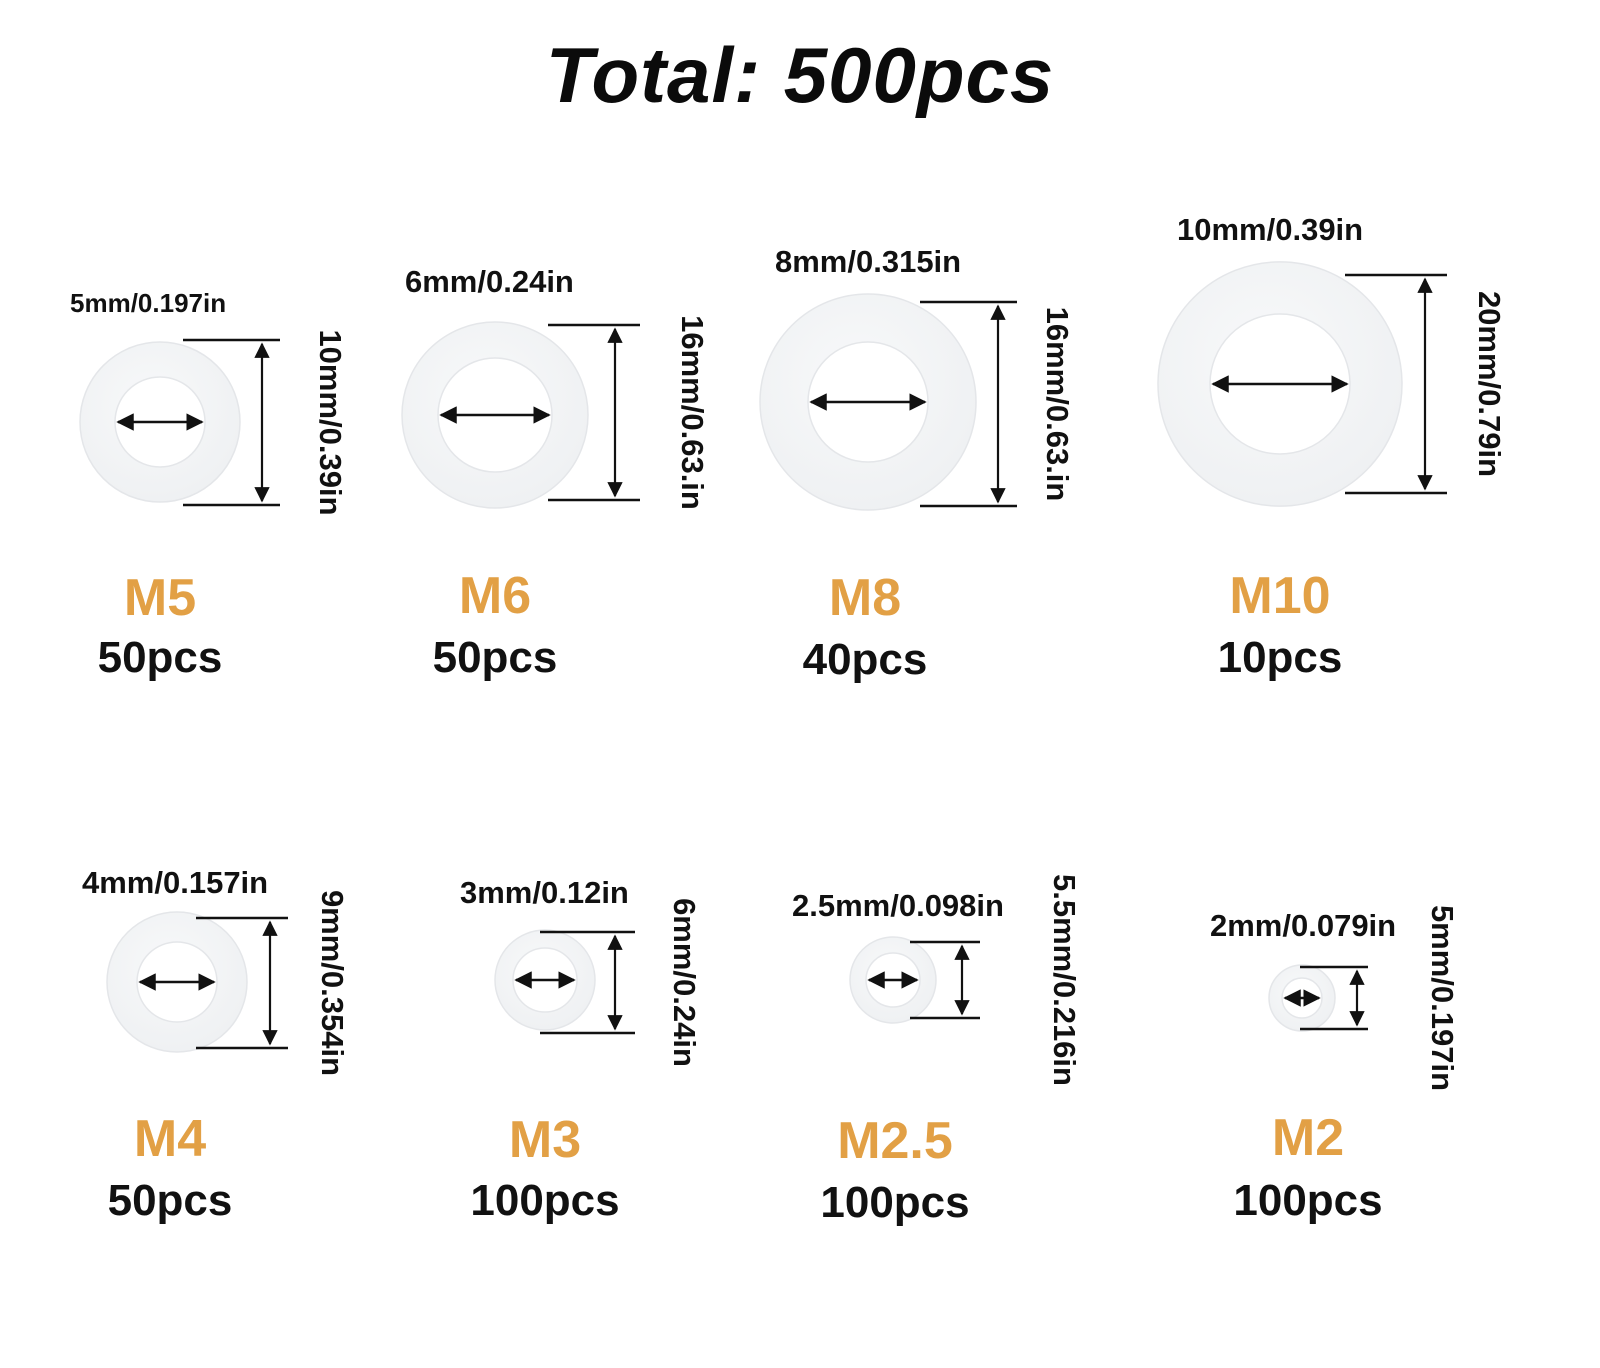 The width and height of the screenshot is (1600, 1368). I want to click on washer-group-m4: 4mm/0.157in 9mm/0.354in, so click(216, 970).